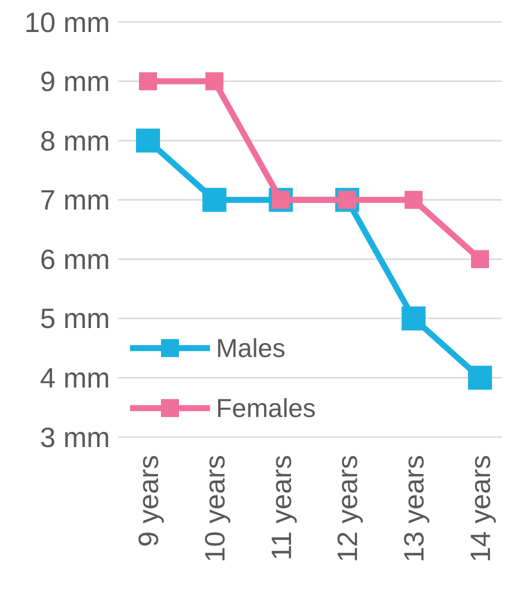 Image resolution: width=510 pixels, height=596 pixels. I want to click on y-tick-label: 8 mm, so click(75, 140).